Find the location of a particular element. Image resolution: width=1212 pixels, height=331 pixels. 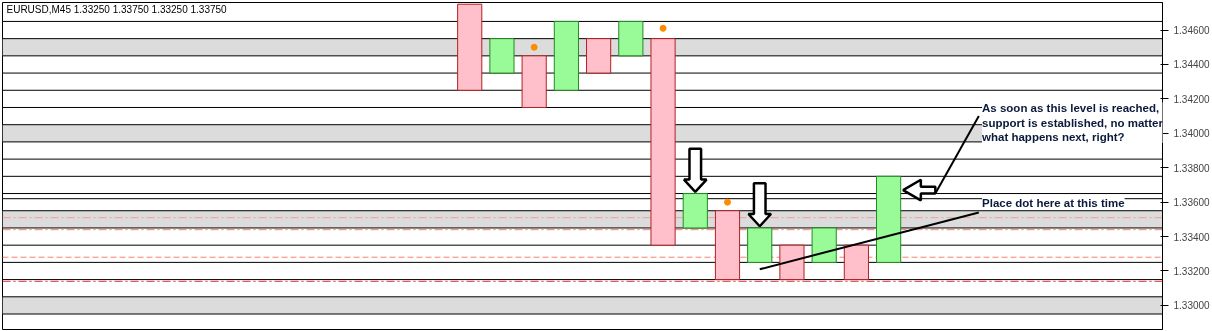

y-tick-label: 1.34600 is located at coordinates (1192, 31).